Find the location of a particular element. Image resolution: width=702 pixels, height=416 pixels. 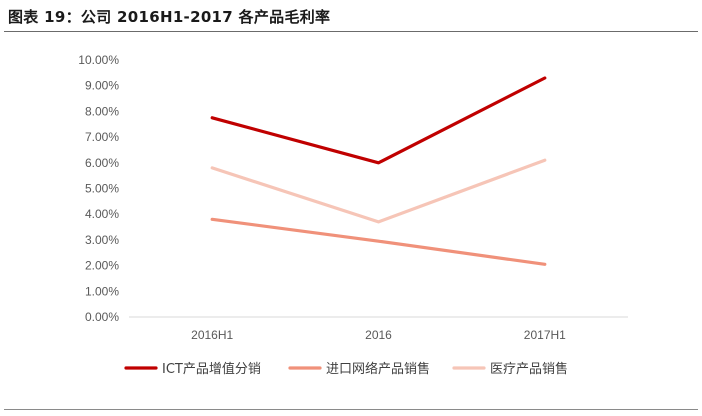

x-tick-label: 2017H1 is located at coordinates (545, 335).